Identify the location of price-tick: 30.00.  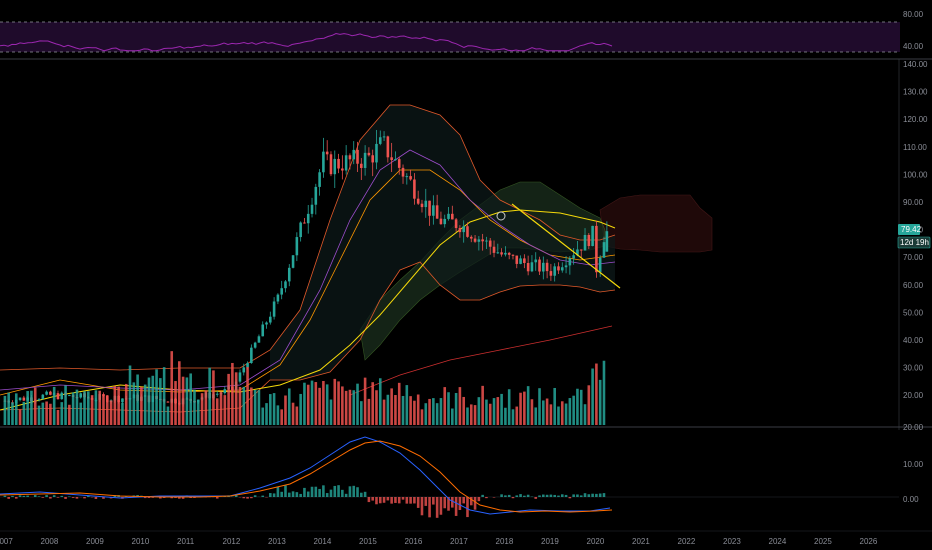
(913, 368).